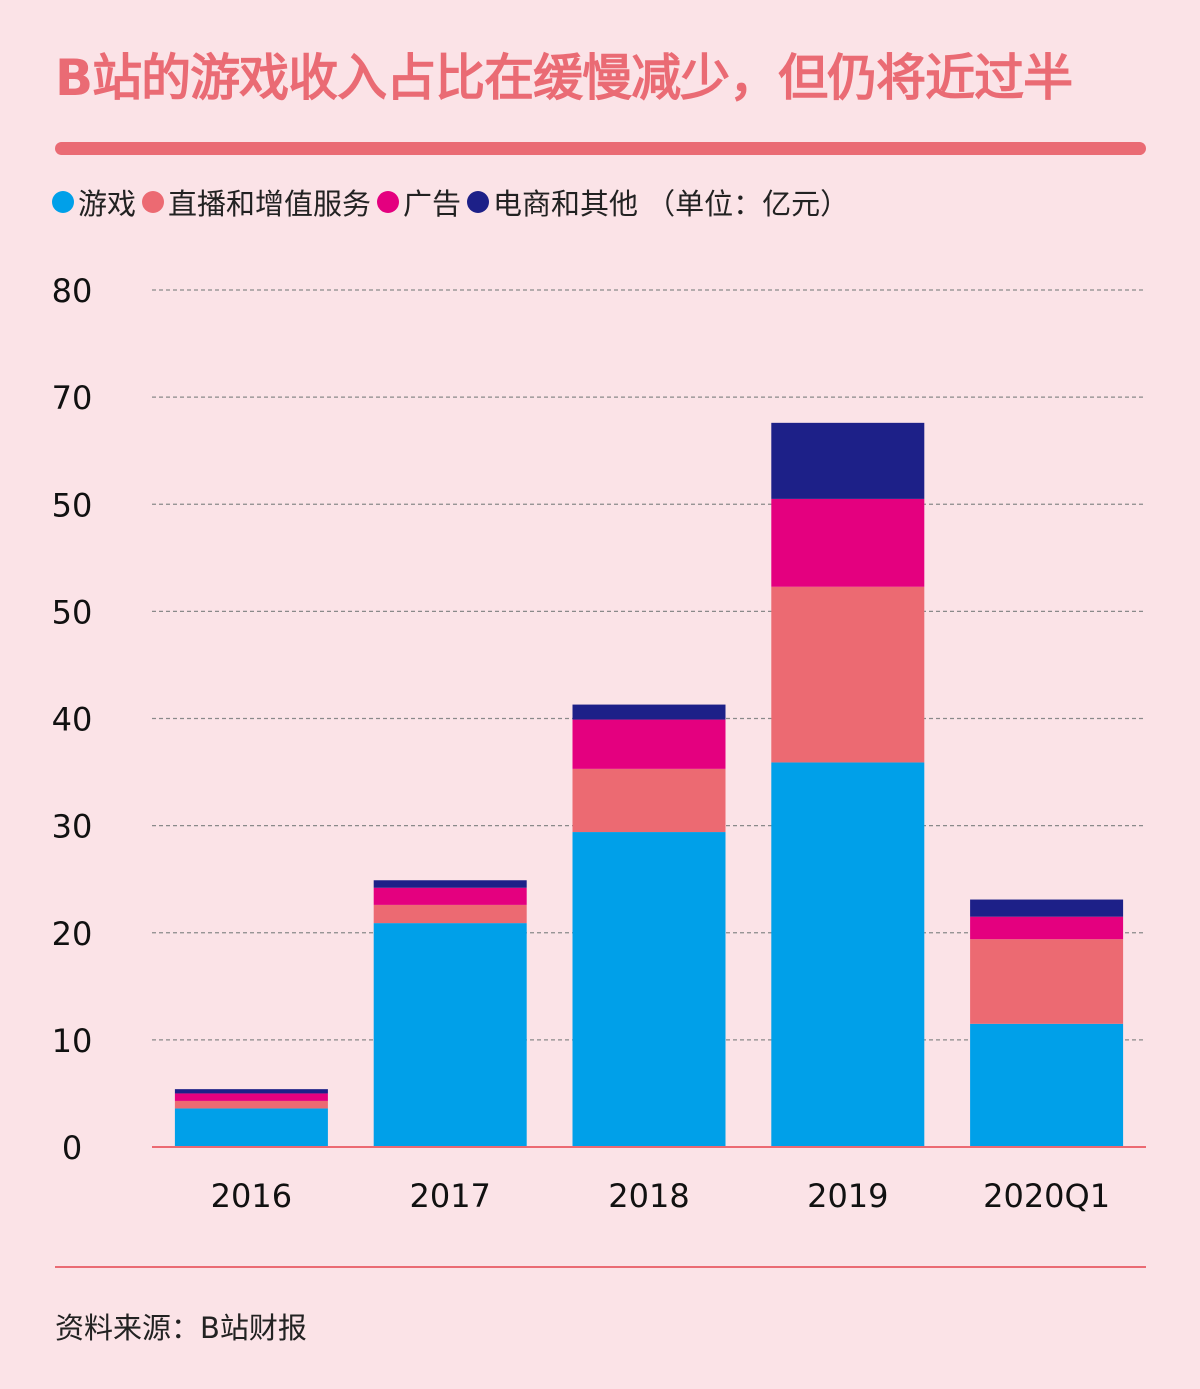 The image size is (1200, 1389). I want to click on chart-title: B站的游戏收入占比在缓慢减少，但仍将近过半, so click(564, 78).